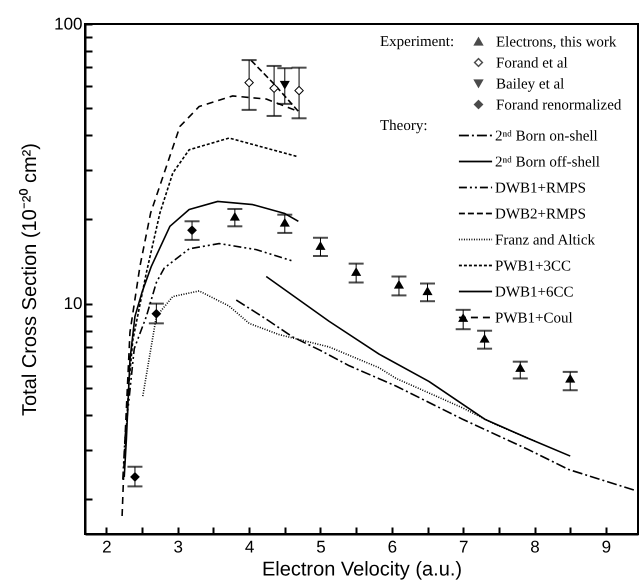  What do you see at coordinates (107, 547) in the screenshot?
I see `x-tick-label: 2` at bounding box center [107, 547].